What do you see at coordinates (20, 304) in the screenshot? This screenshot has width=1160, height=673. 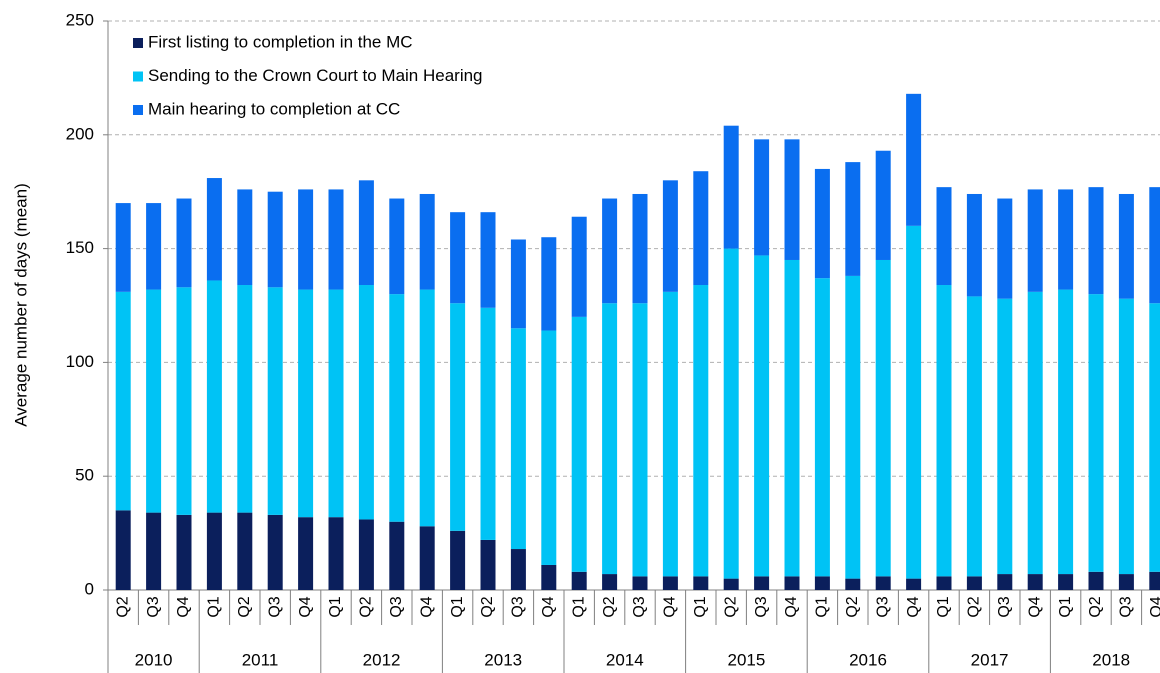 I see `y-axis-label: Average number of days (mean)` at bounding box center [20, 304].